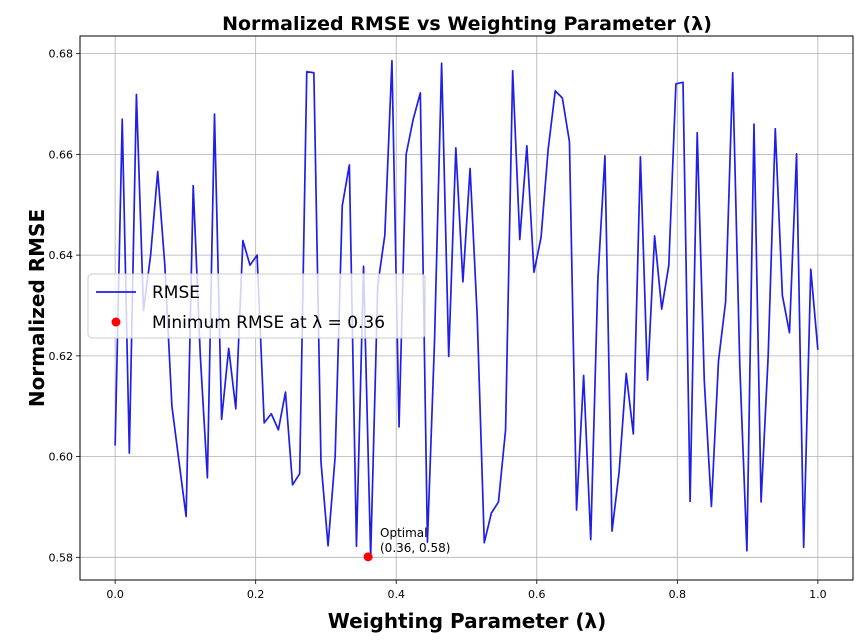 The width and height of the screenshot is (864, 643). I want to click on x-tick-label: 1.0, so click(818, 594).